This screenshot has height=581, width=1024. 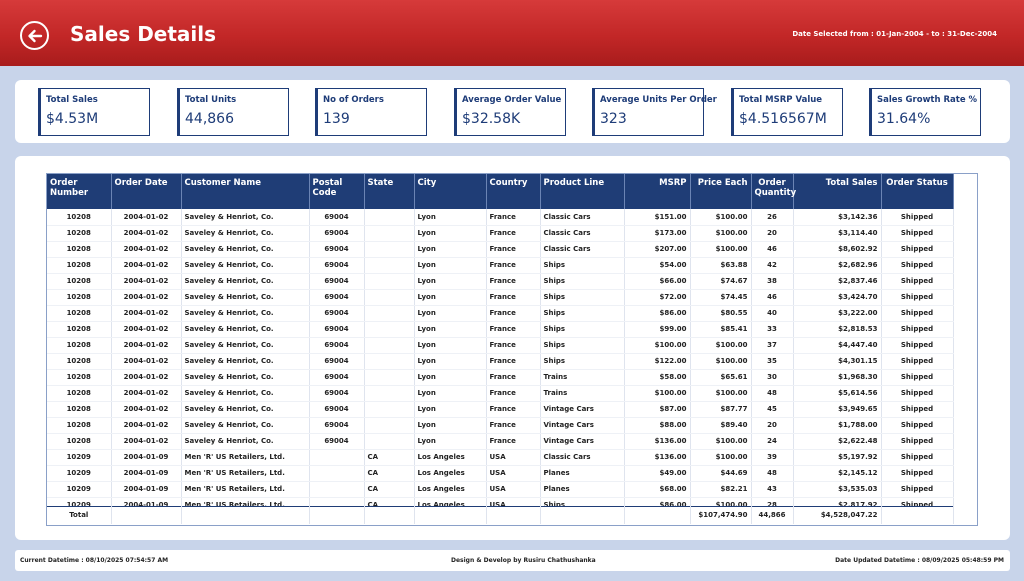 What do you see at coordinates (233, 112) in the screenshot?
I see `kpi-total-units: Total Units 44,866` at bounding box center [233, 112].